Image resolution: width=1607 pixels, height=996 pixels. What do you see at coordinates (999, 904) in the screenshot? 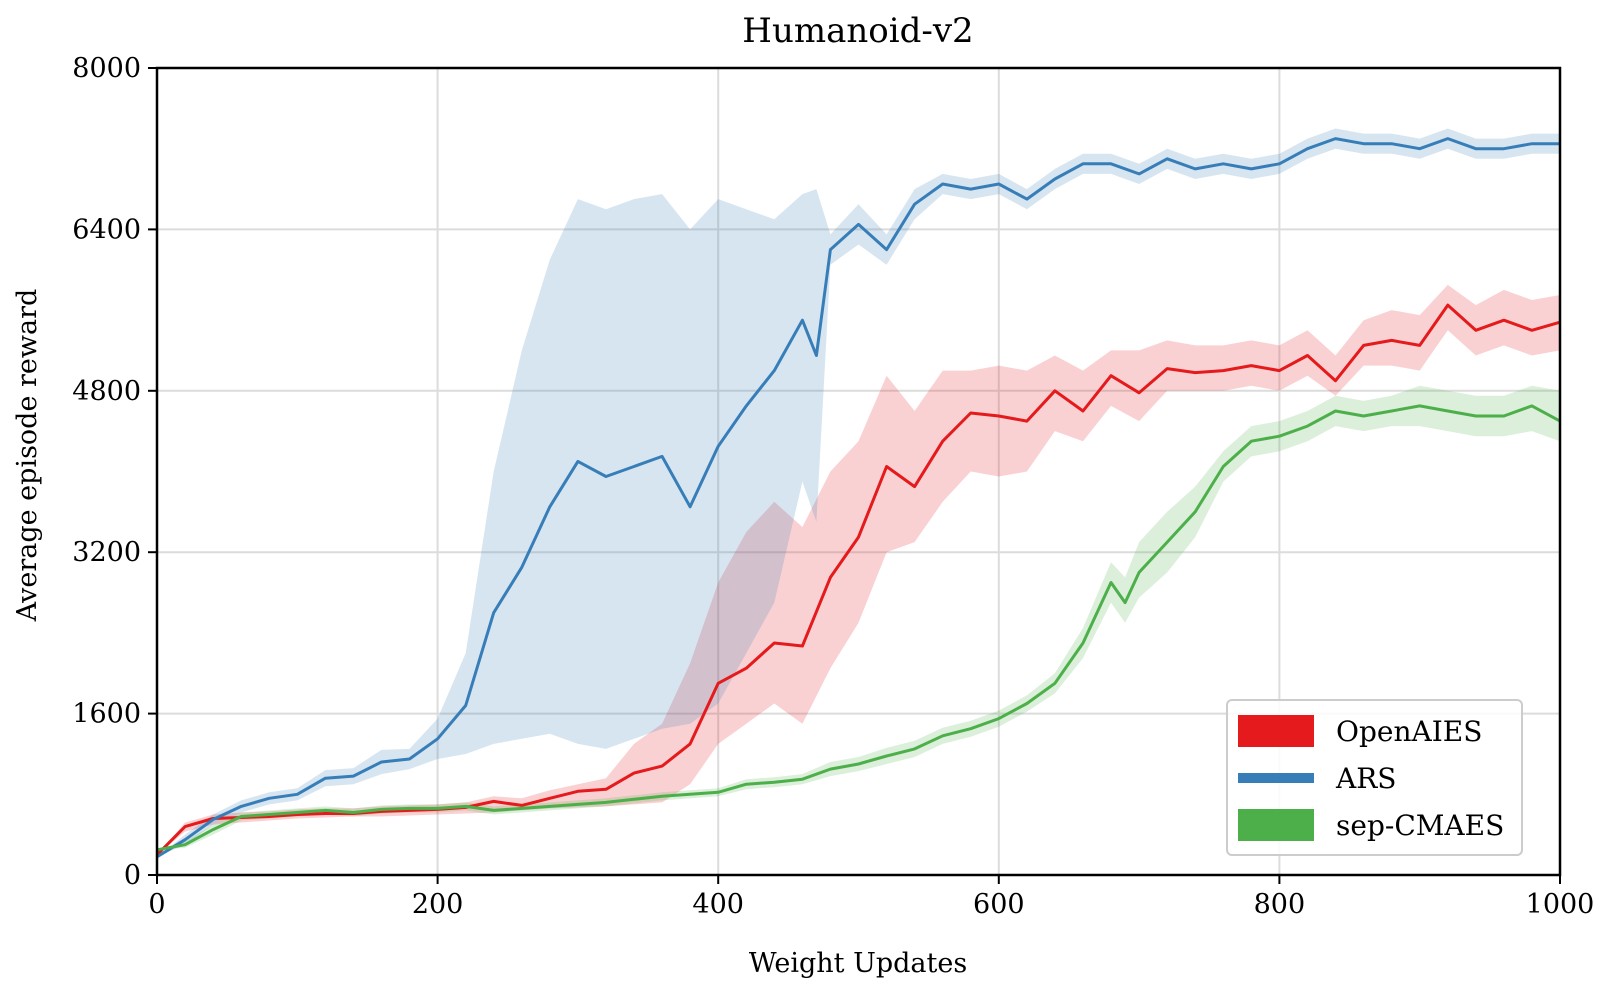
I see `x-tick-label: 600` at bounding box center [999, 904].